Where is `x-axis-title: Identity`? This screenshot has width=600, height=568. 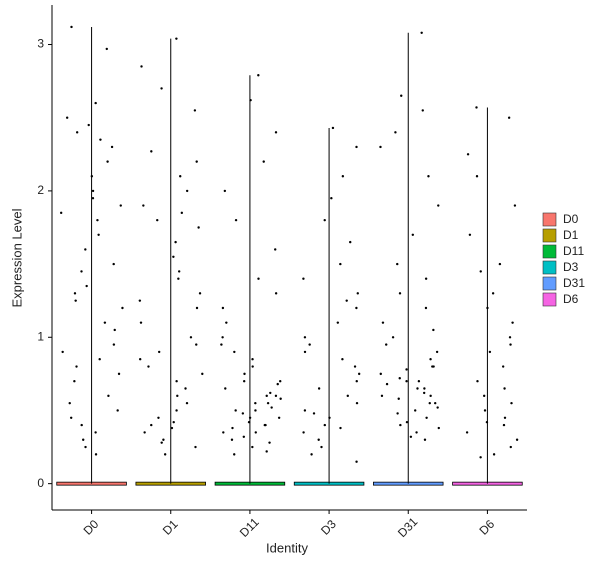
x-axis-title: Identity is located at coordinates (287, 547).